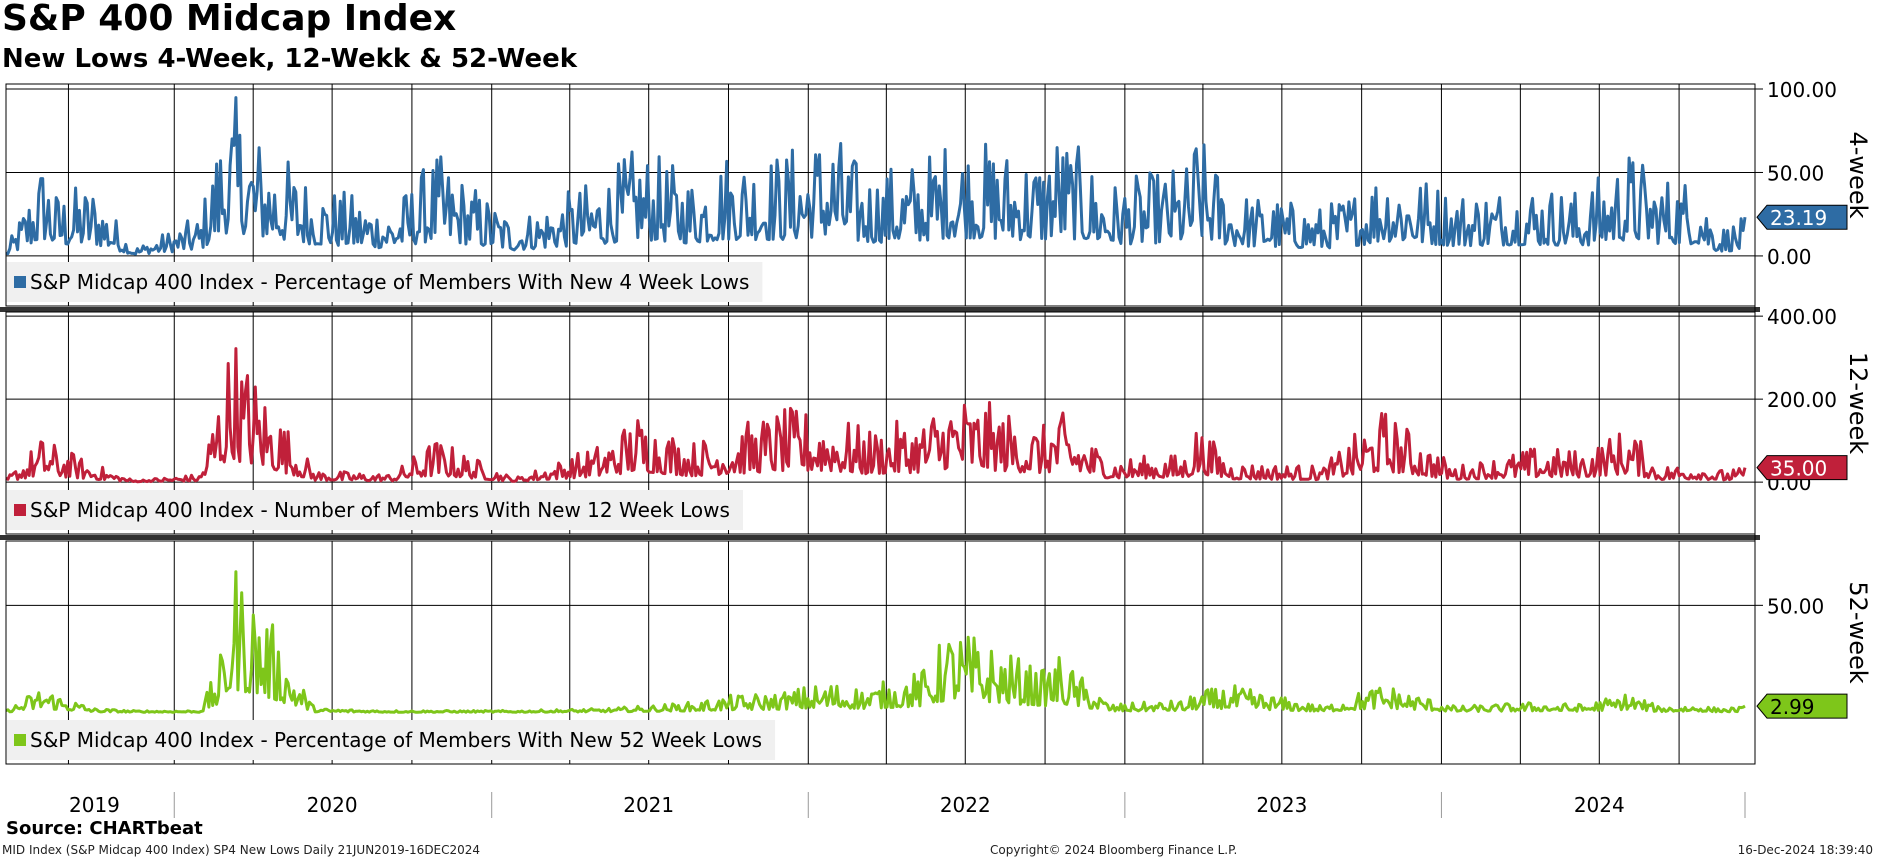 This screenshot has width=1877, height=859. I want to click on last-value-label: 2.99, so click(1792, 707).